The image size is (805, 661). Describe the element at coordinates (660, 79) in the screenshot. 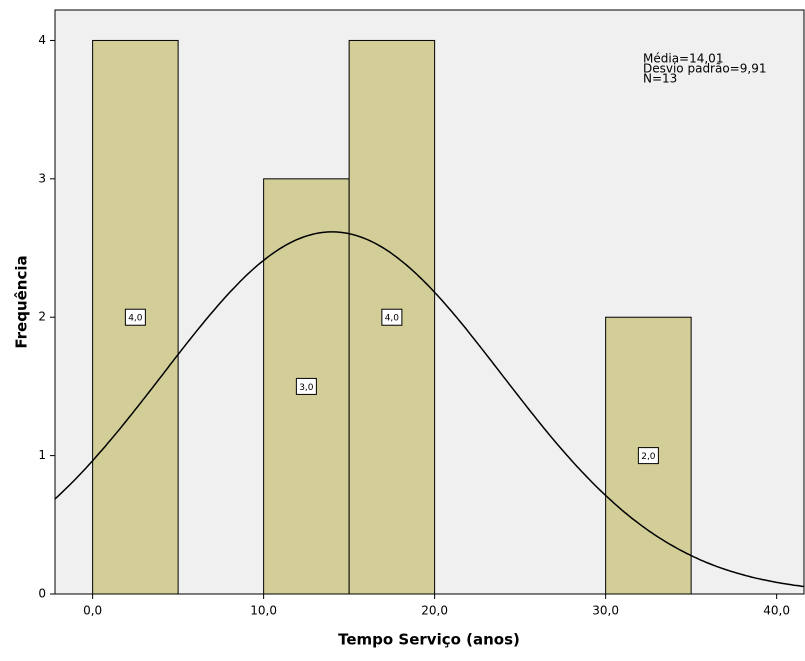

I see `annotation: N=13` at that location.